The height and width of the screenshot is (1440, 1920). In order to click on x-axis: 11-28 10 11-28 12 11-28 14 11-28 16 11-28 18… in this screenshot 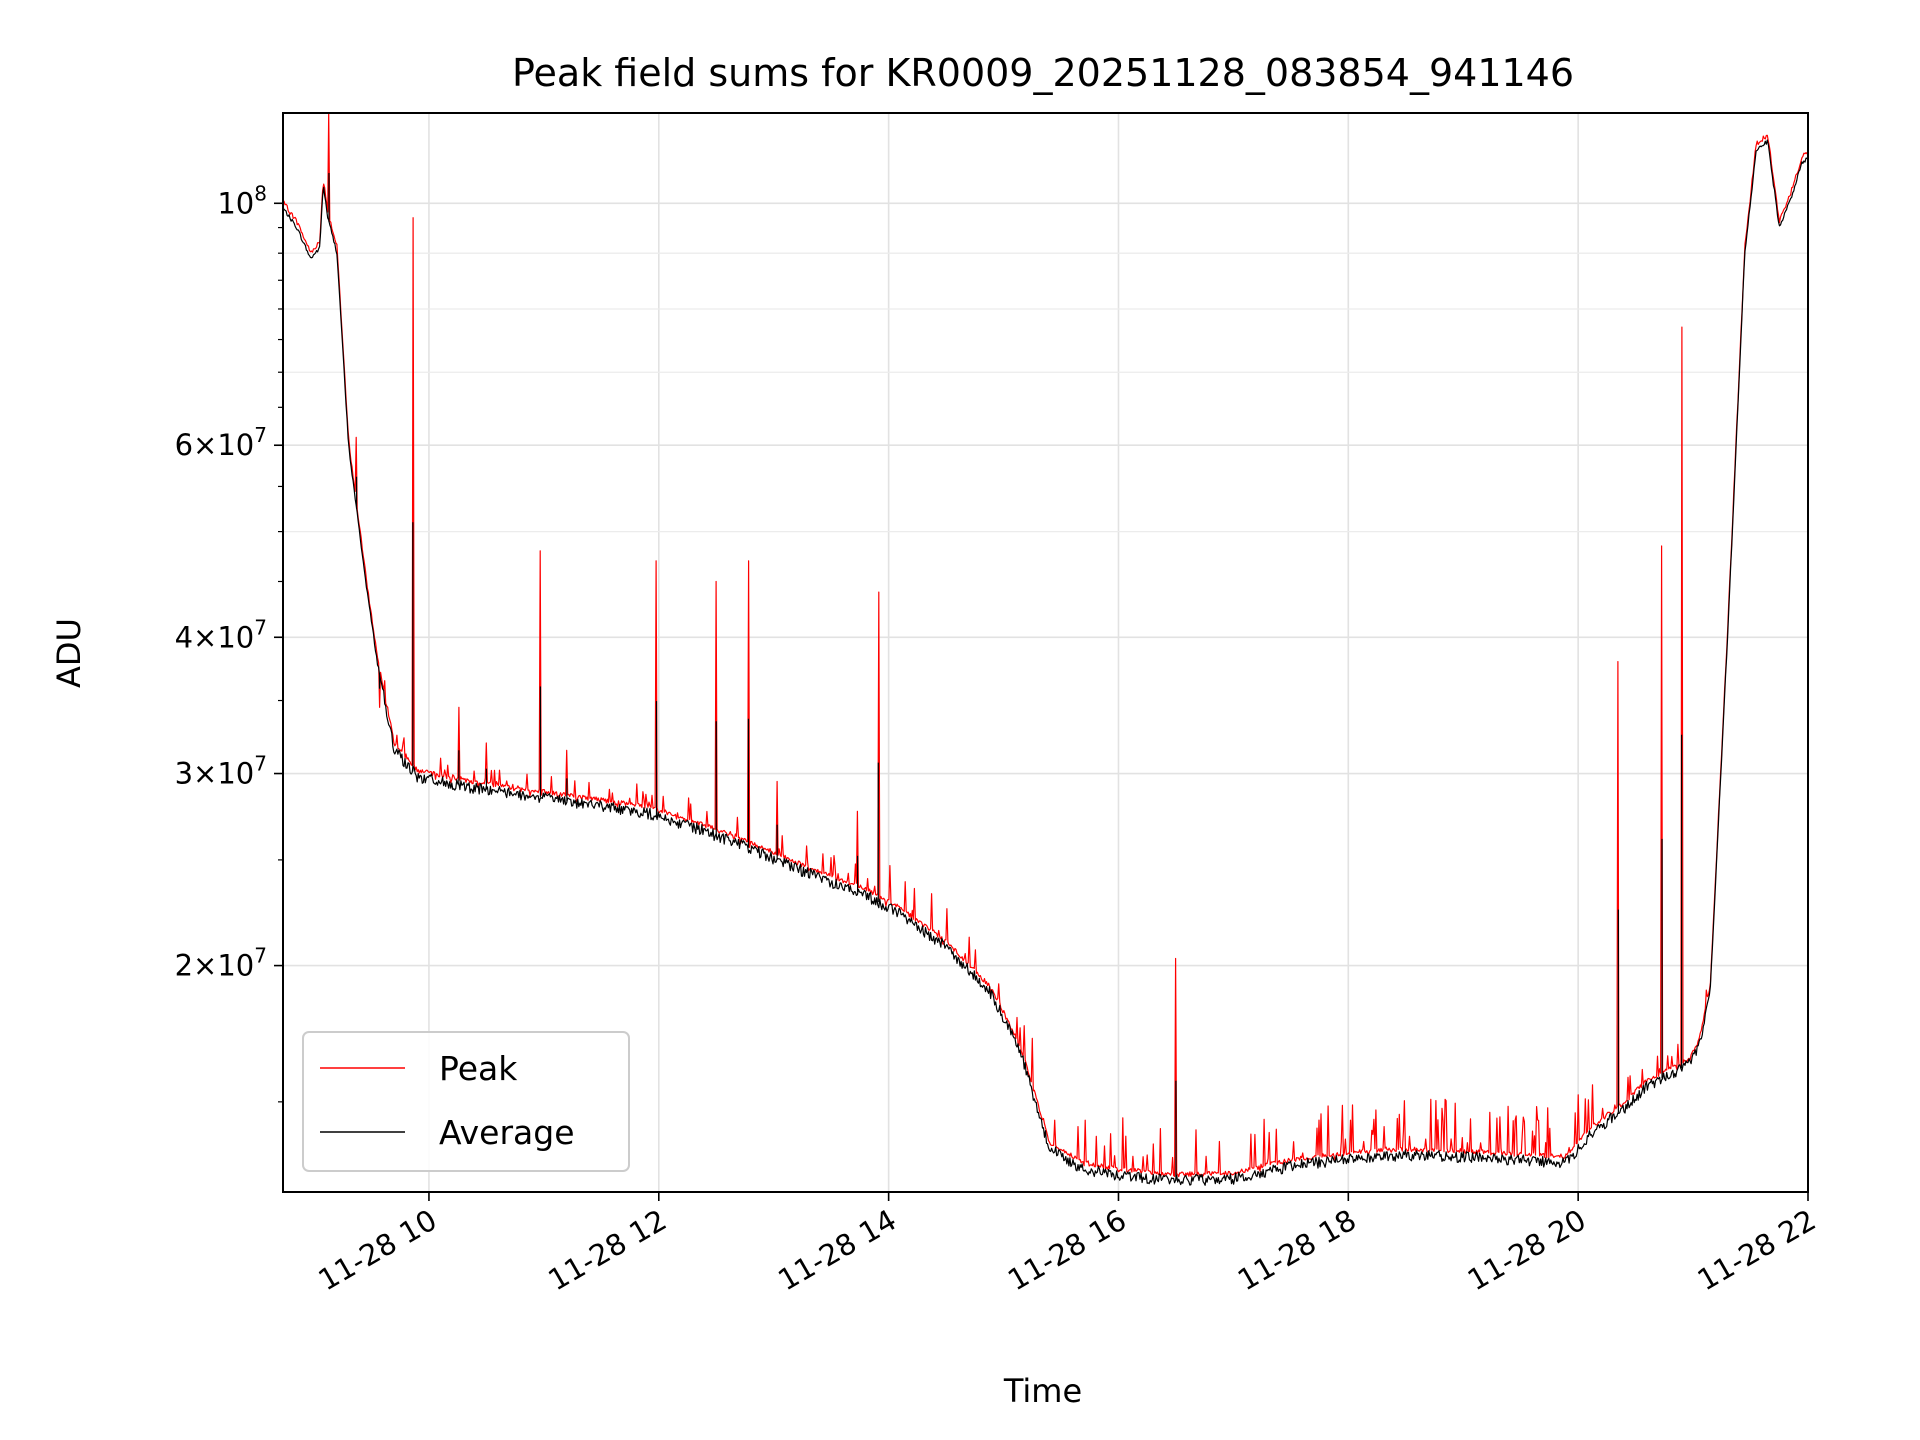, I will do `click(1067, 1244)`.